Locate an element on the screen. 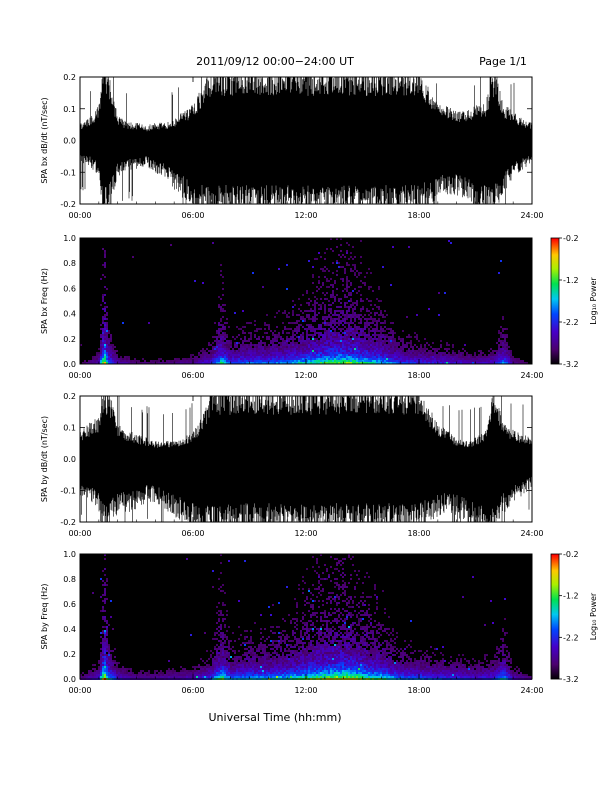  y-axis-label: SPA bx dB/dt (nT/sec) is located at coordinates (44, 140).